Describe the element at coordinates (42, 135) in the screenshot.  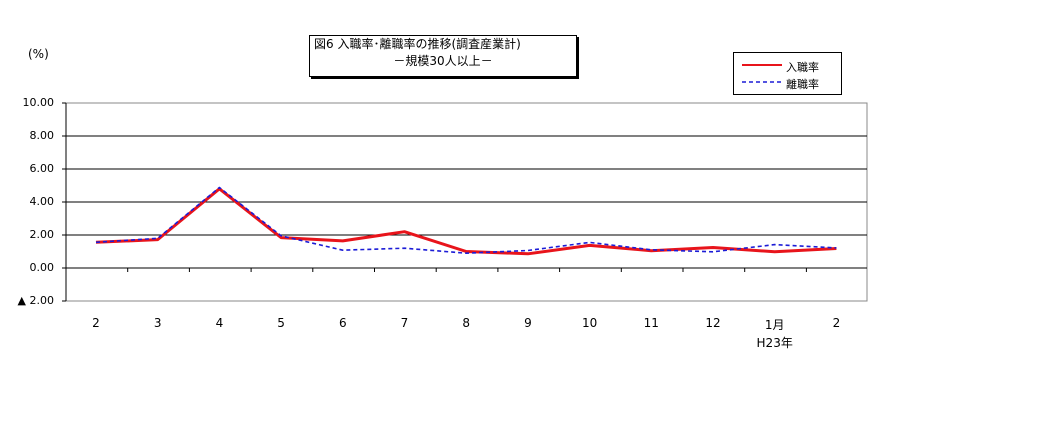
I see `y-tick-label: 8.00` at that location.